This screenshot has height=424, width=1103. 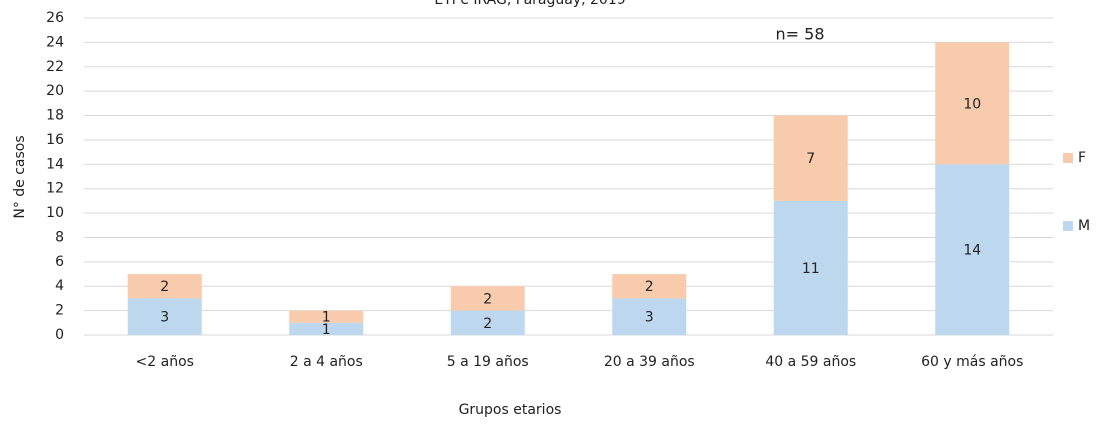 What do you see at coordinates (972, 362) in the screenshot?
I see `x-tick-label: 60 y más años` at bounding box center [972, 362].